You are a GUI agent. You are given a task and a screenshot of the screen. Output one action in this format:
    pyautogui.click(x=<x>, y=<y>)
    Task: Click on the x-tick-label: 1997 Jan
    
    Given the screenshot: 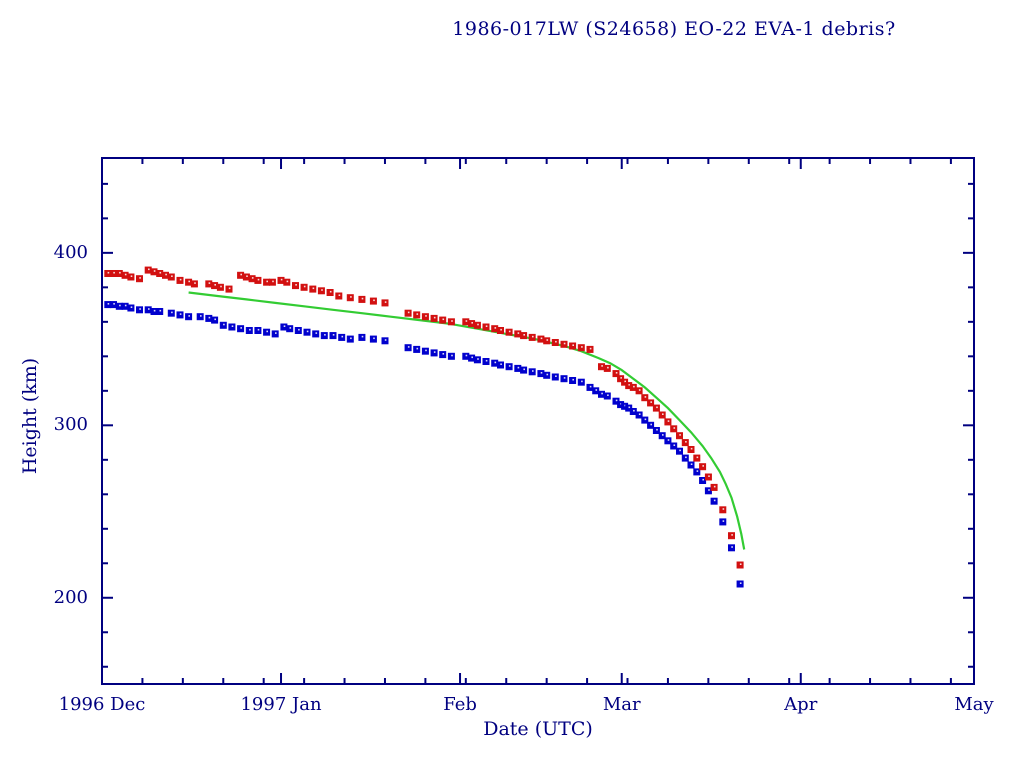 What is the action you would take?
    pyautogui.click(x=281, y=704)
    